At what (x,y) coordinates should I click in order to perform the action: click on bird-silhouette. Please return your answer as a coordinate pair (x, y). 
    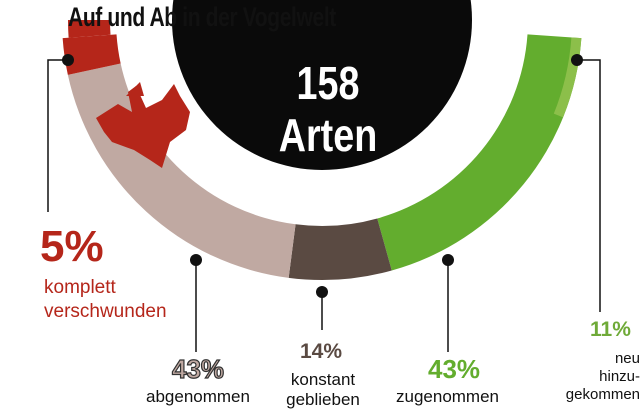
    Looking at the image, I should click on (143, 125).